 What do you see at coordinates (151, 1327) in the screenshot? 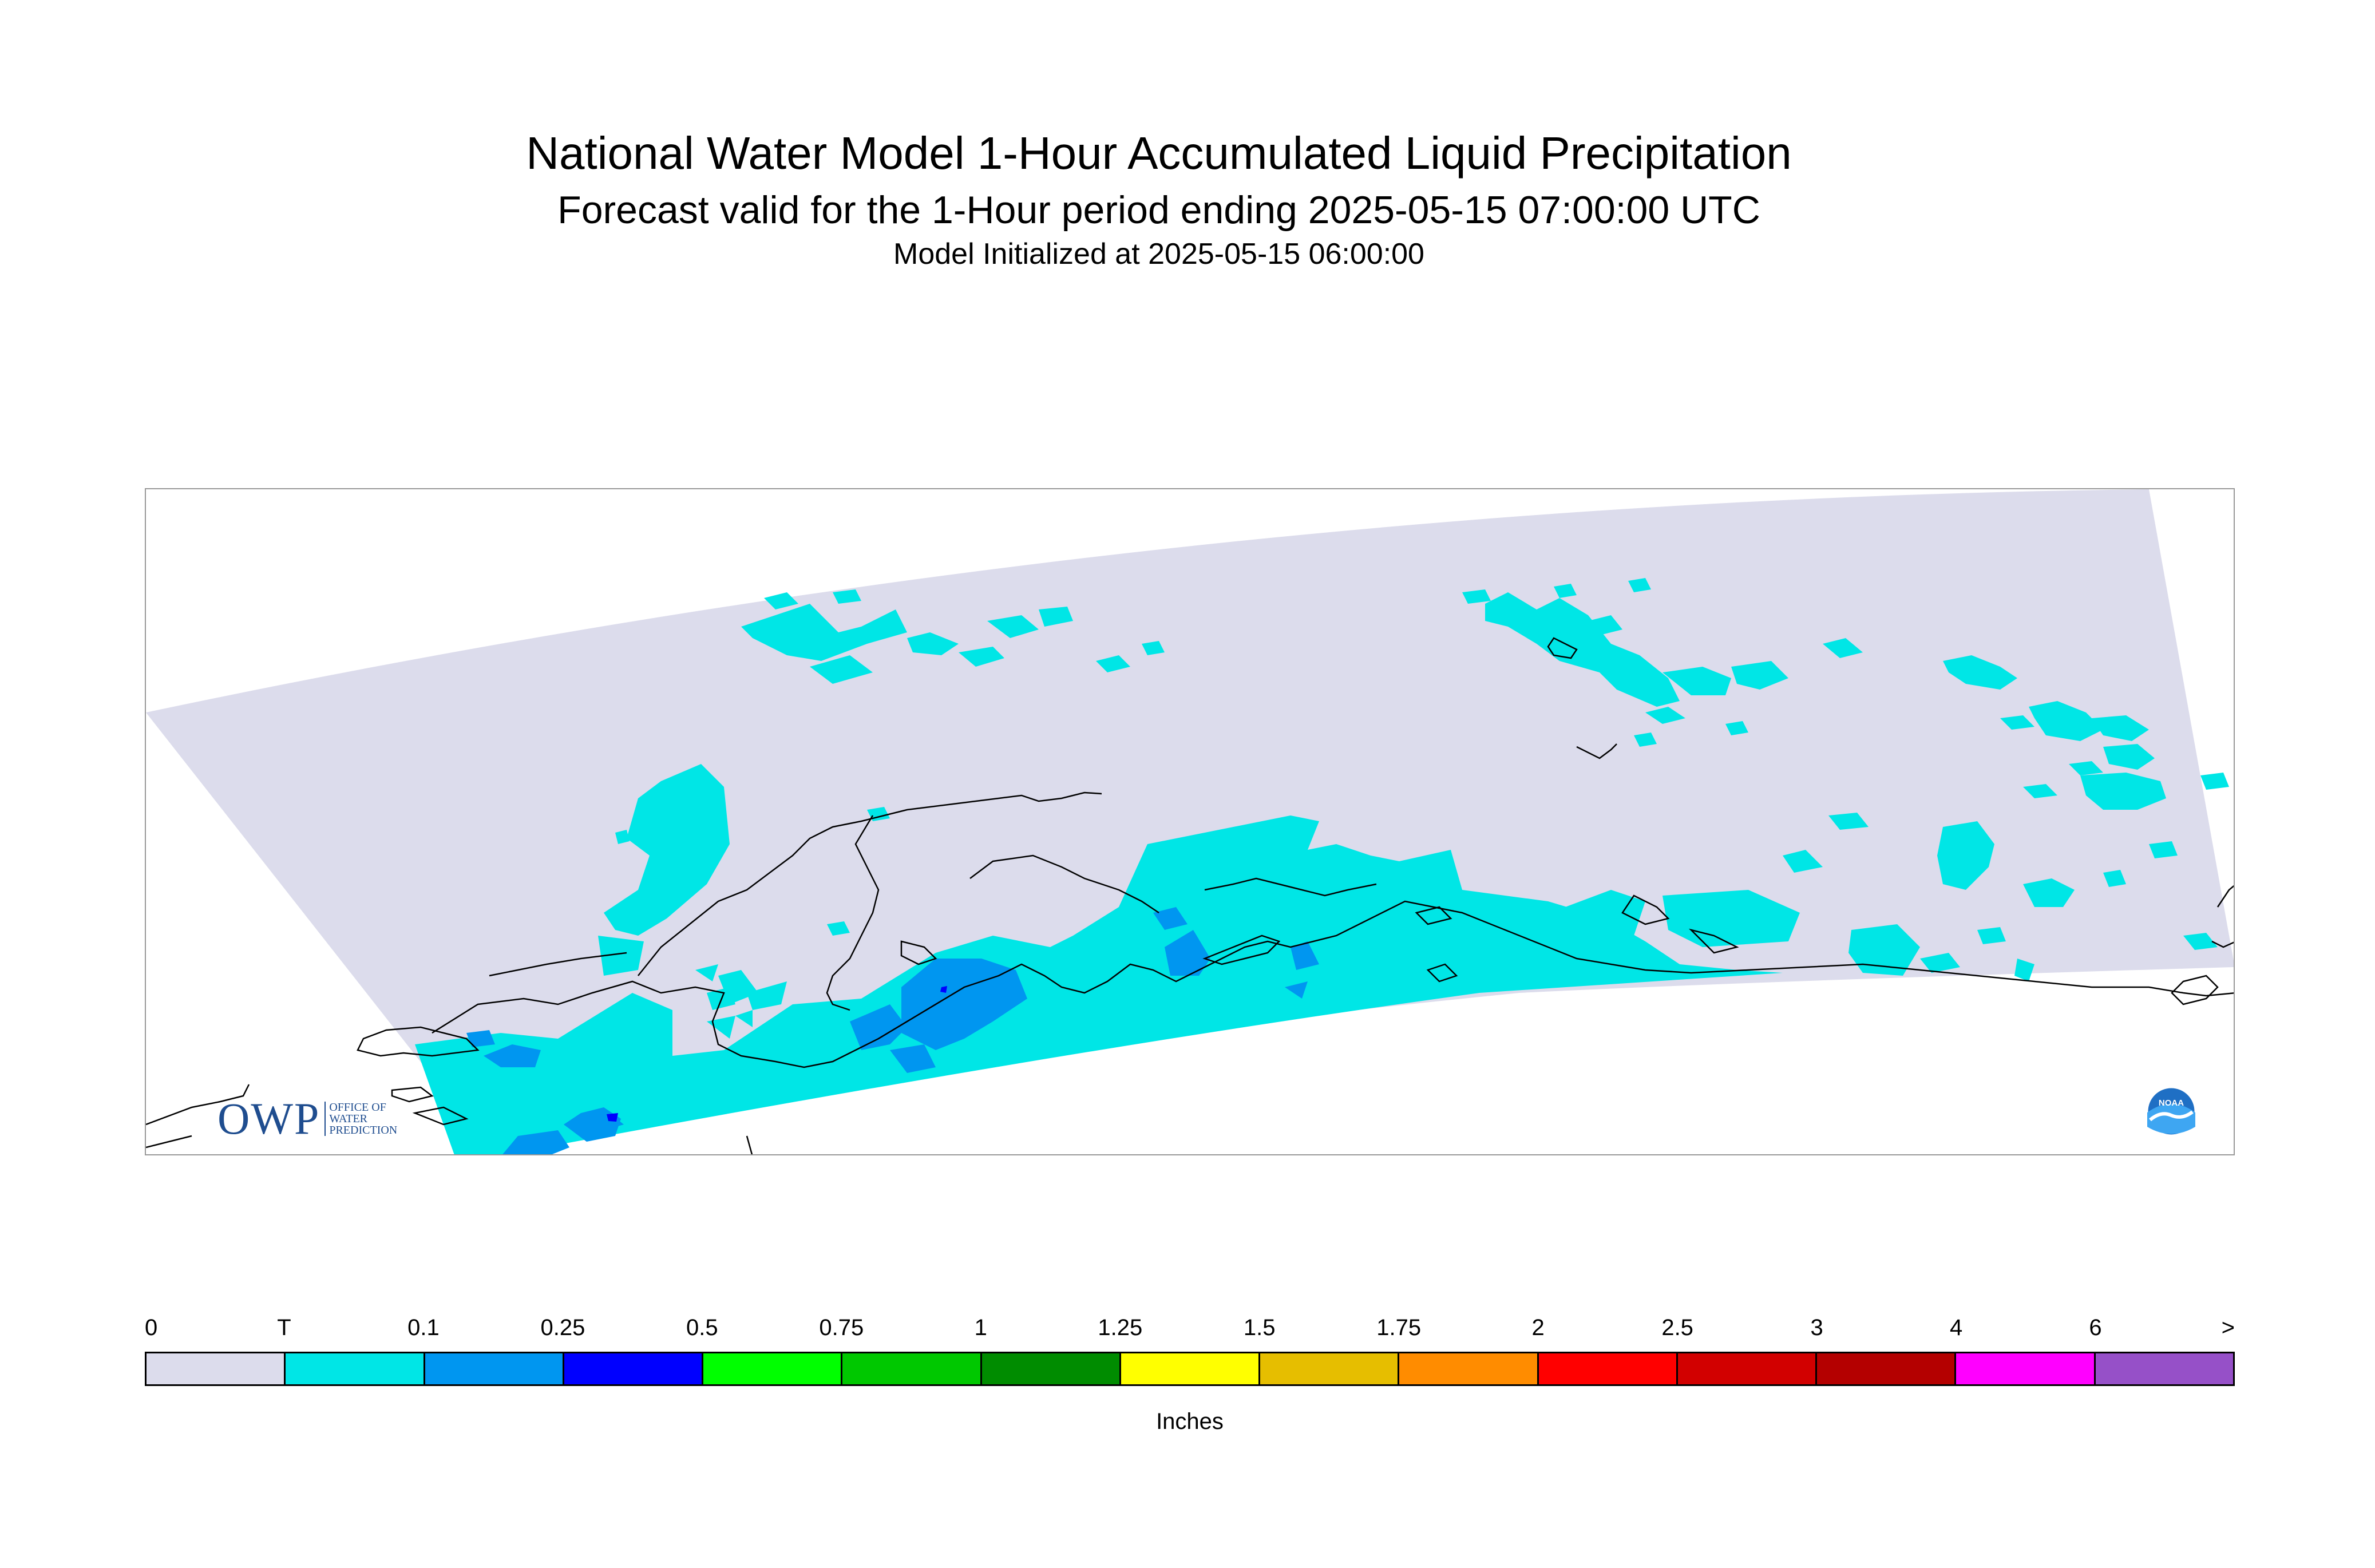
I see `legend-tick-label: 0` at bounding box center [151, 1327].